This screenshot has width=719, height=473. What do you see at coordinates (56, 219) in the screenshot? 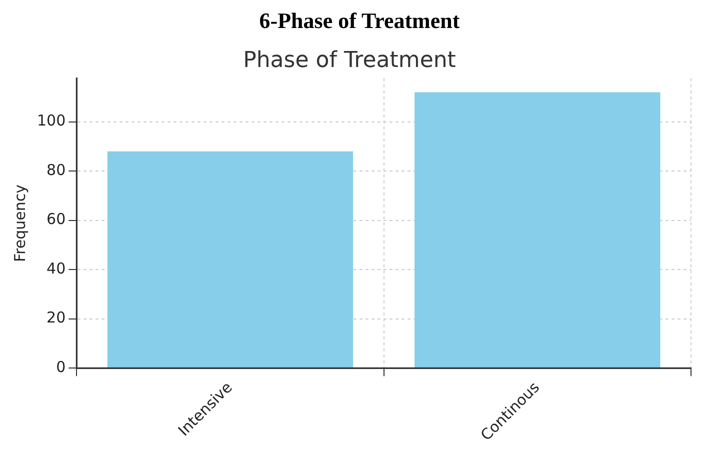
I see `y-tick-label: 60` at bounding box center [56, 219].